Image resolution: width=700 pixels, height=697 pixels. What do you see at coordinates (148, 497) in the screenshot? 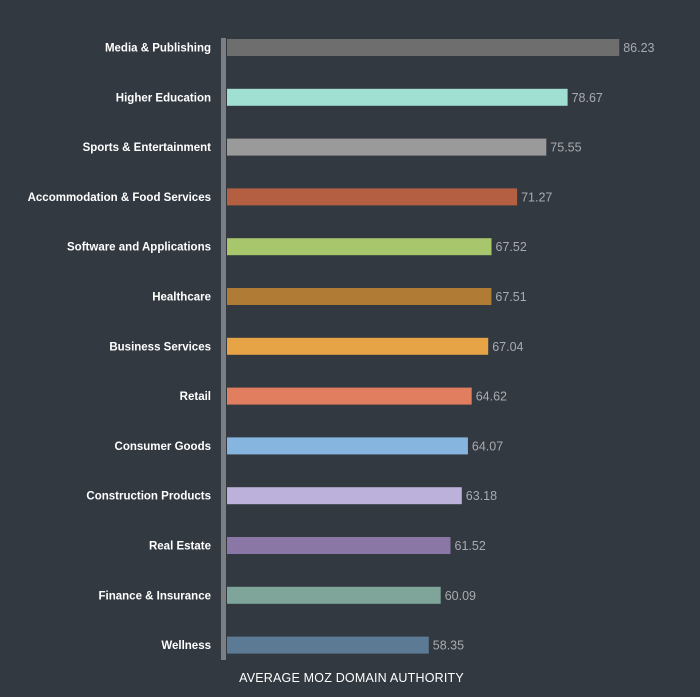
I see `category-label: Construction Products` at bounding box center [148, 497].